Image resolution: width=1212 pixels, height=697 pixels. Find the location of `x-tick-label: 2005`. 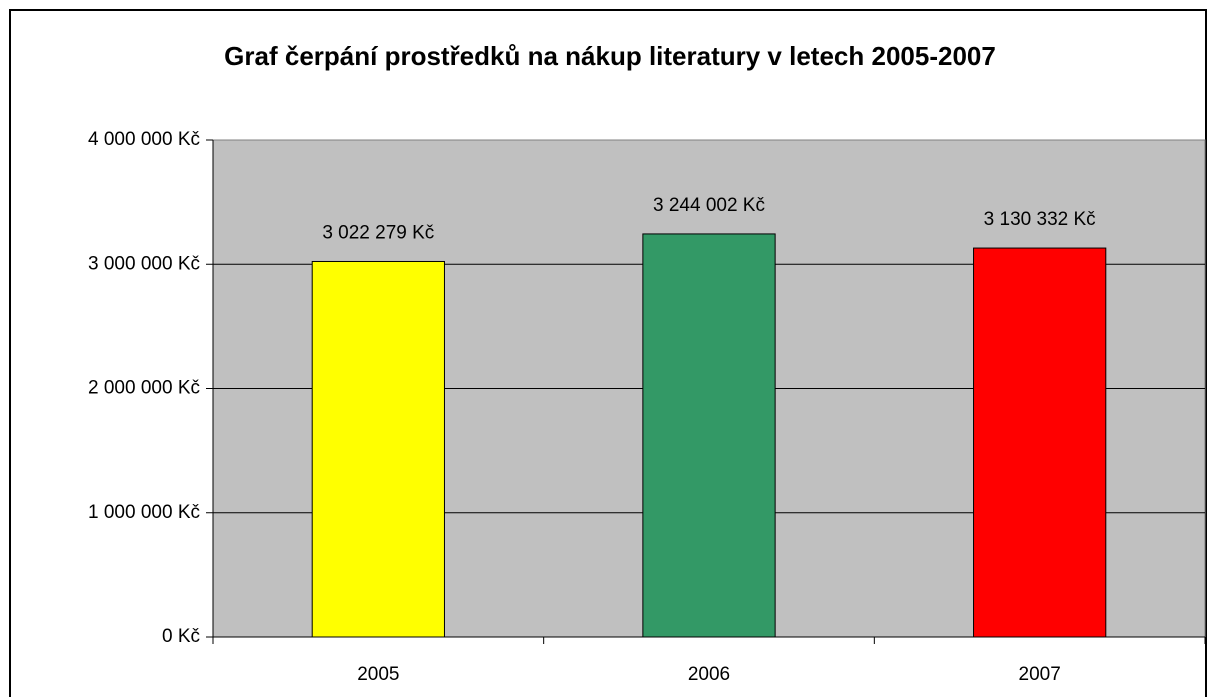

x-tick-label: 2005 is located at coordinates (378, 674).